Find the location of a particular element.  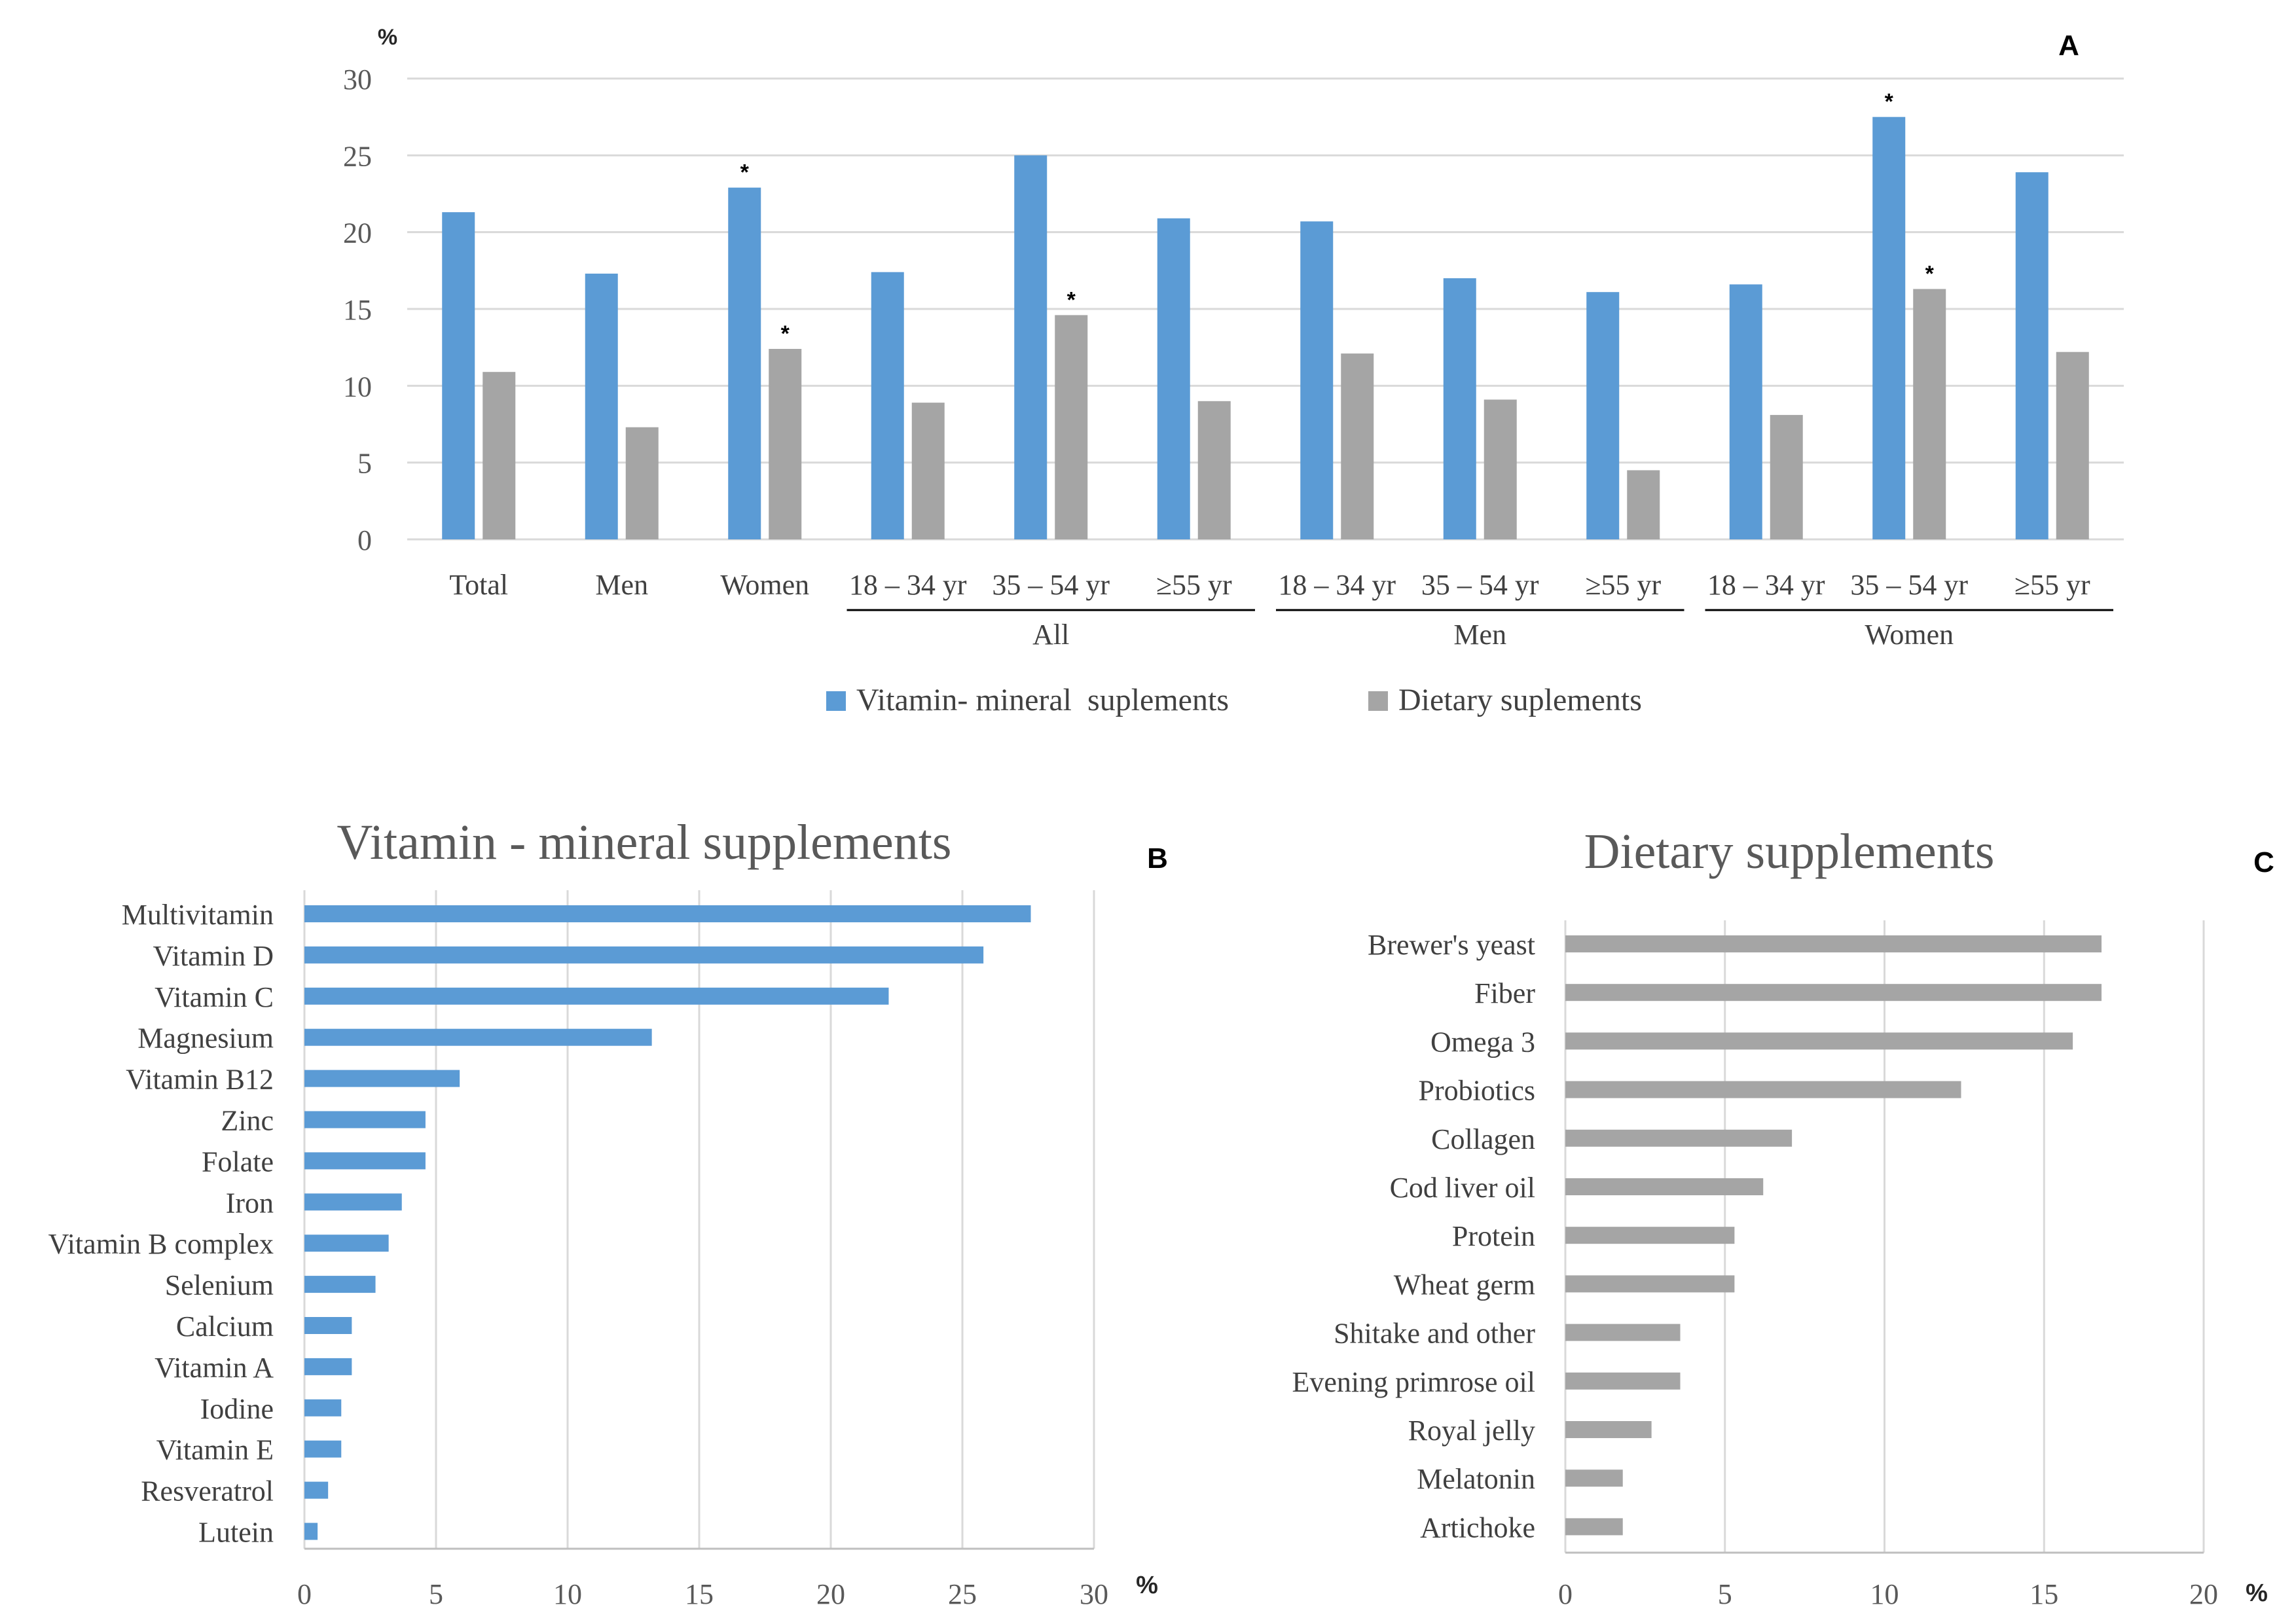

chart-b-x-label: % is located at coordinates (1147, 1585).